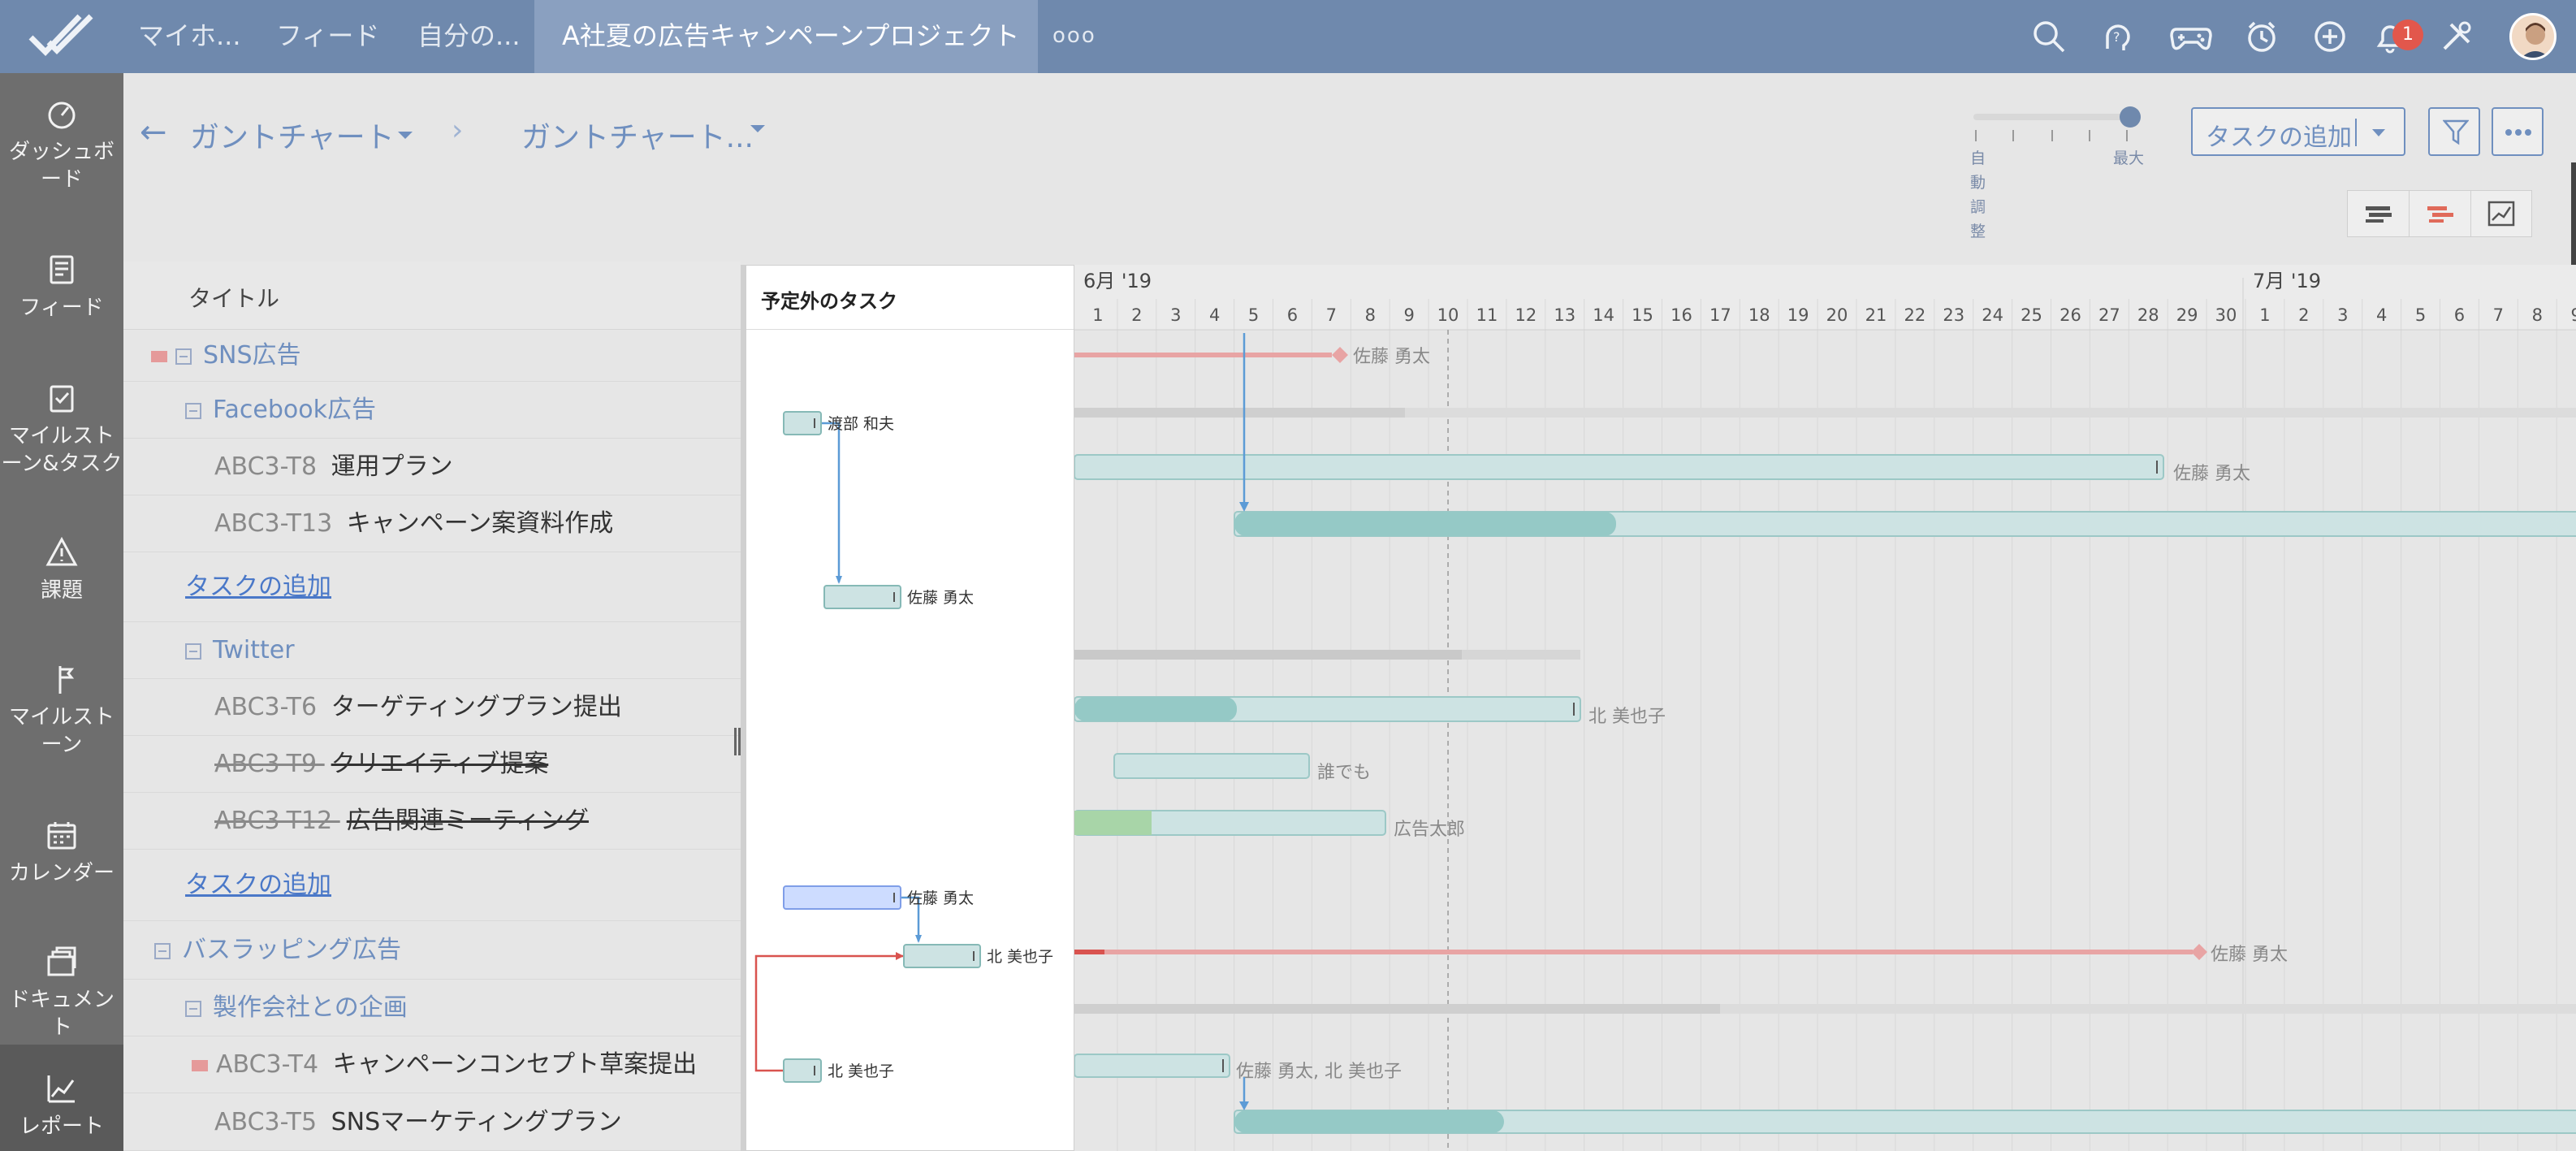 Image resolution: width=2576 pixels, height=1151 pixels. Describe the element at coordinates (154, 132) in the screenshot. I see `back-arrow-icon: ←` at that location.